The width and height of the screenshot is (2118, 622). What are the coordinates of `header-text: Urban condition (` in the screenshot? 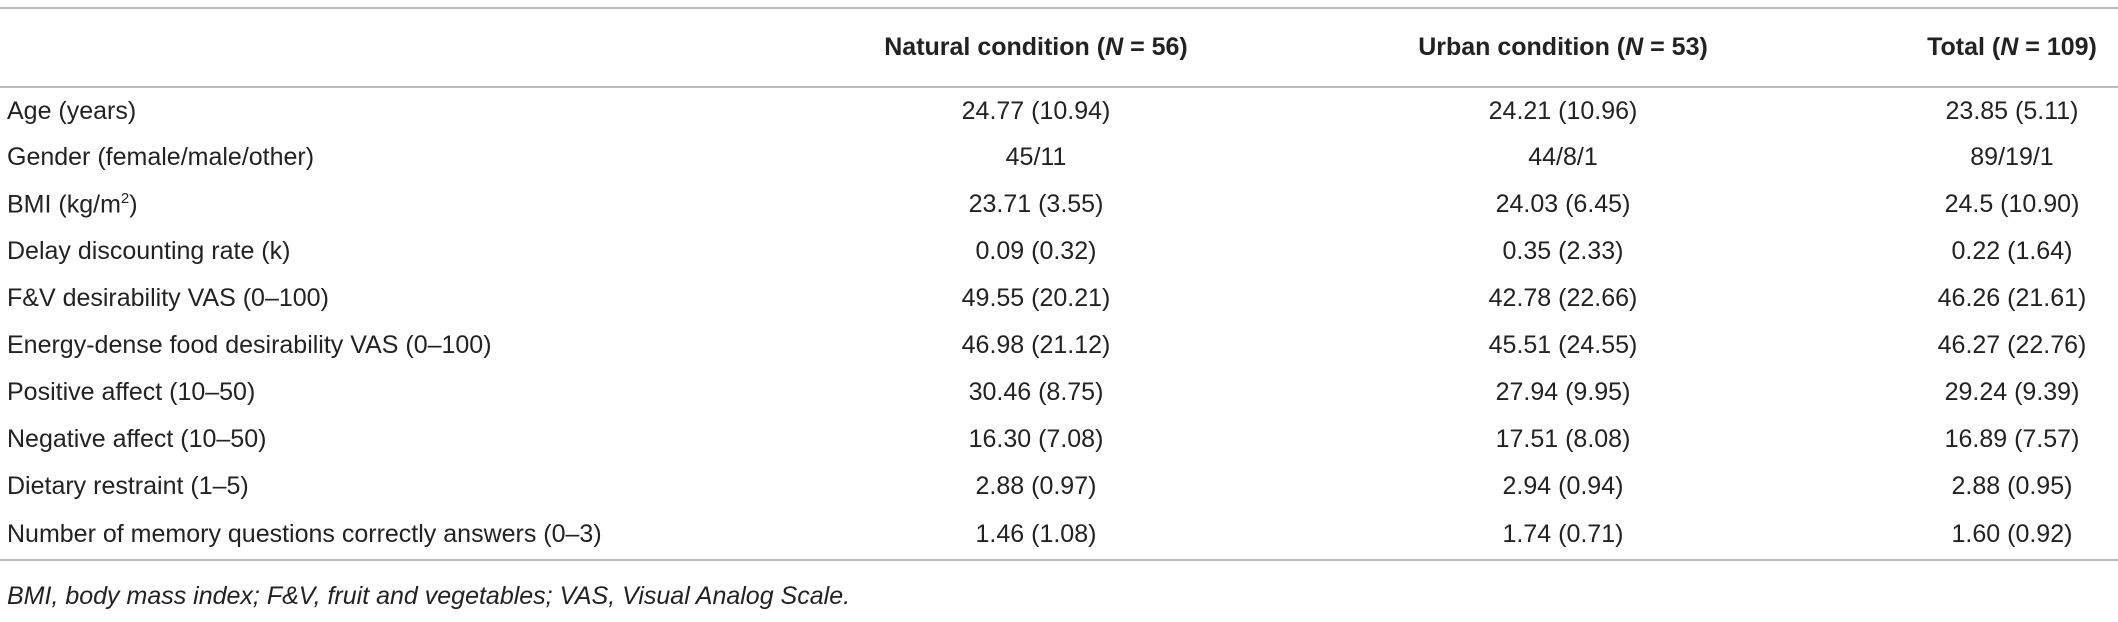 It's located at (1522, 47).